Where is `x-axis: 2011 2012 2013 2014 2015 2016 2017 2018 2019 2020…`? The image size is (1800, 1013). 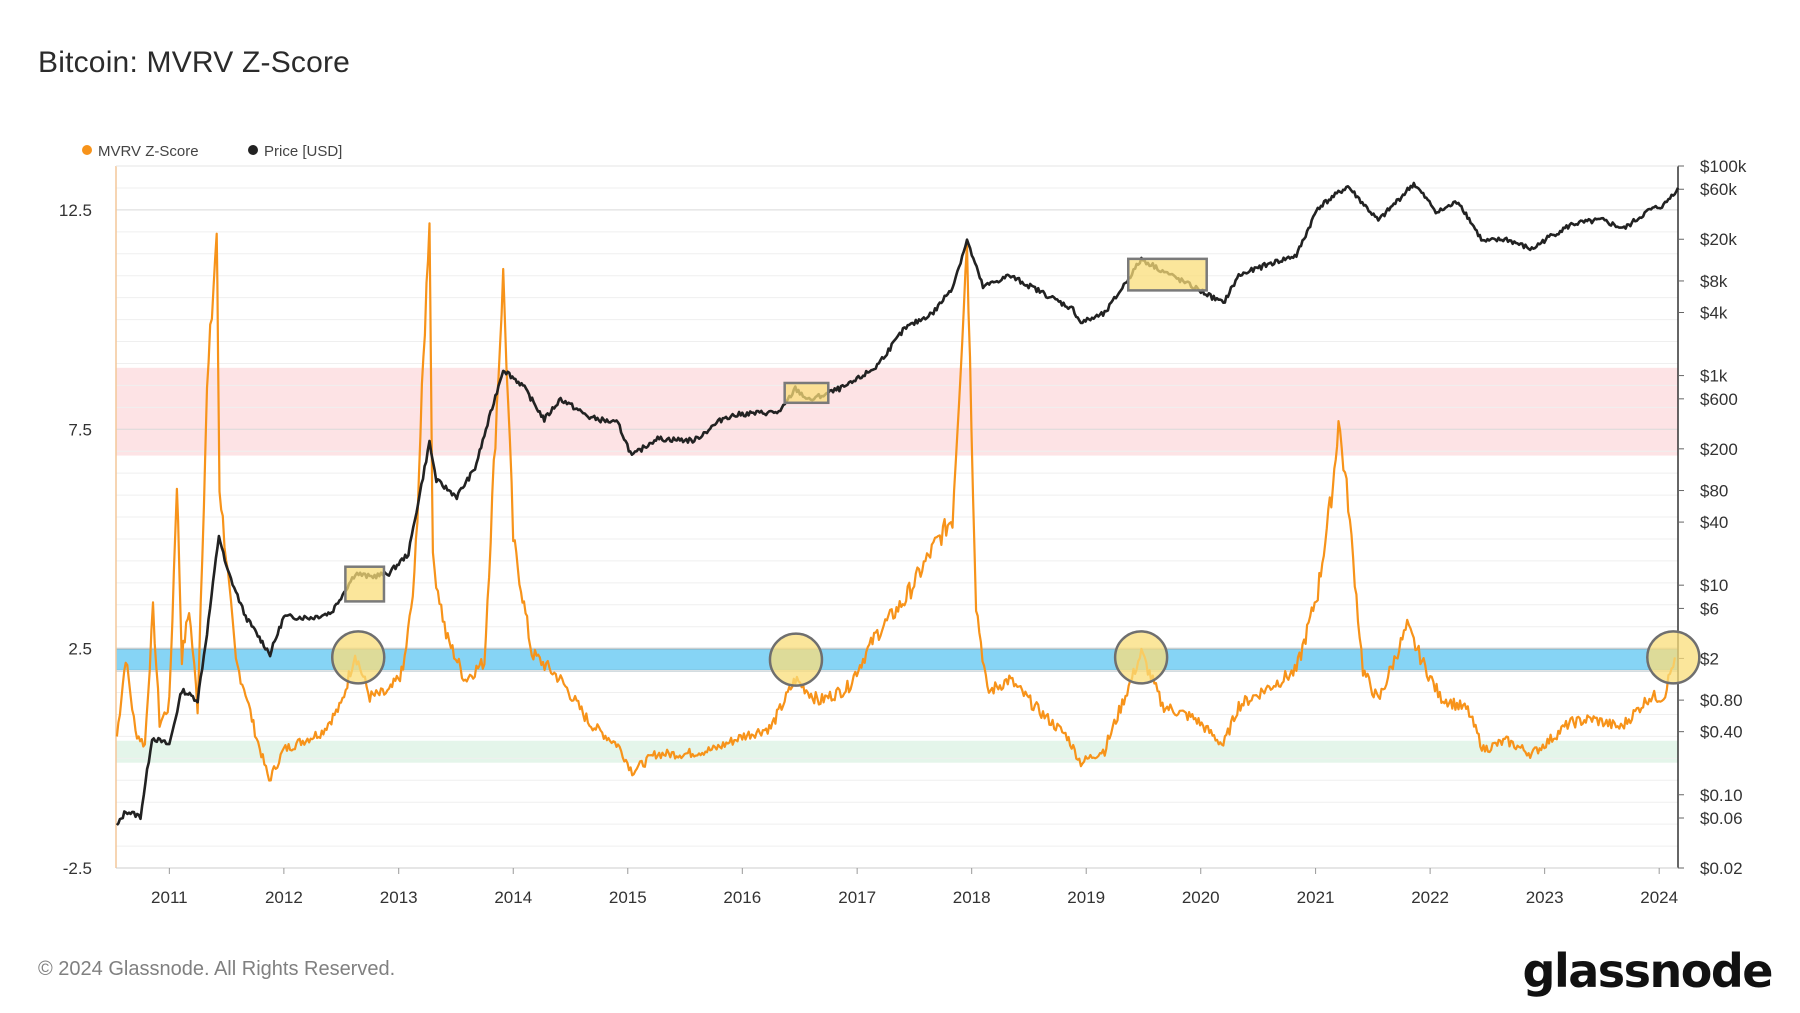
x-axis: 2011 2012 2013 2014 2015 2016 2017 2018 2019 2020… is located at coordinates (914, 887).